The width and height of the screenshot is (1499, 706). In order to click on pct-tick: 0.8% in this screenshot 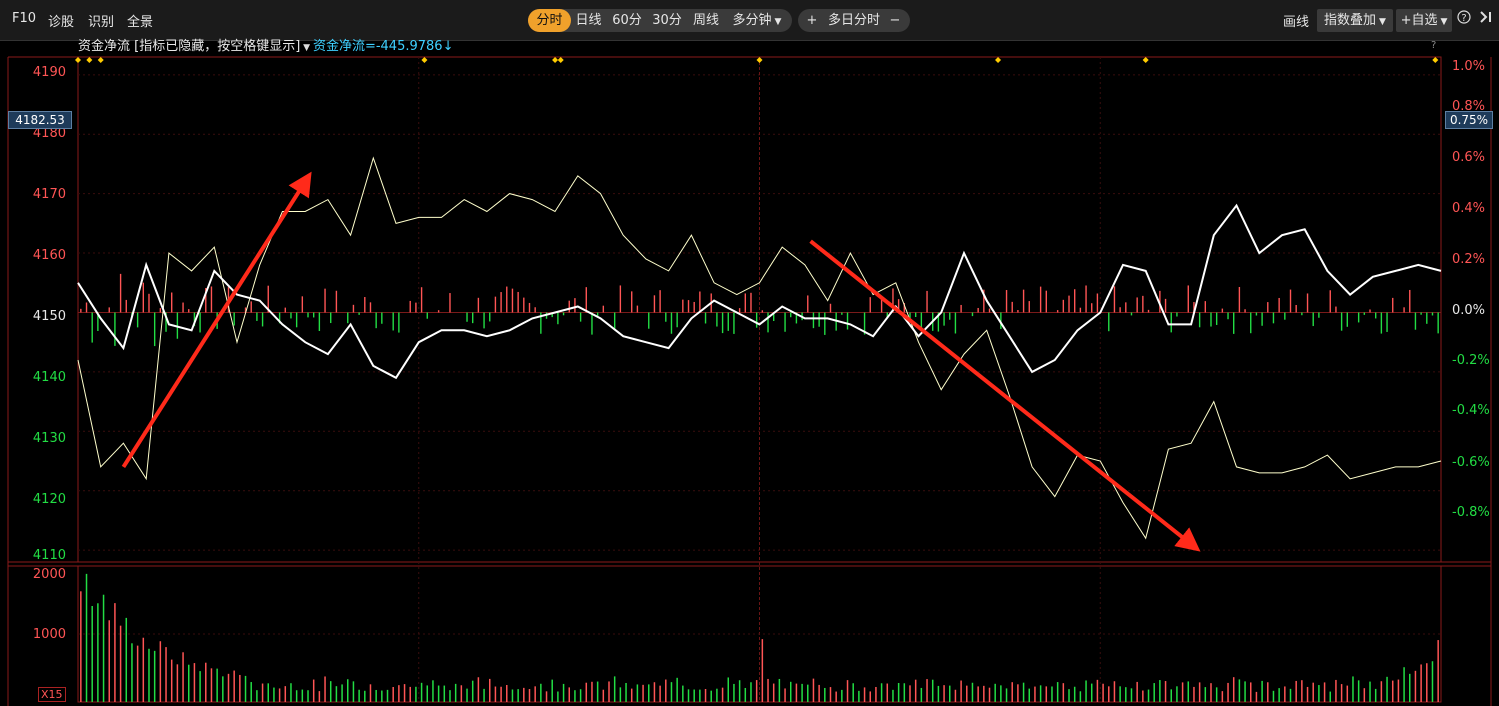, I will do `click(1469, 106)`.